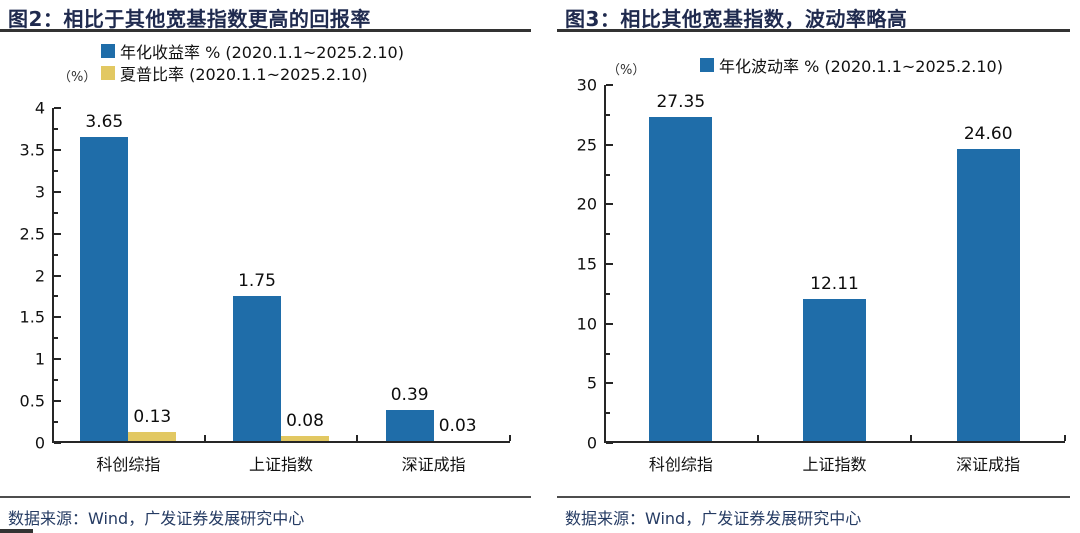 Image resolution: width=1080 pixels, height=533 pixels. What do you see at coordinates (104, 122) in the screenshot?
I see `data-value-label: 3.65` at bounding box center [104, 122].